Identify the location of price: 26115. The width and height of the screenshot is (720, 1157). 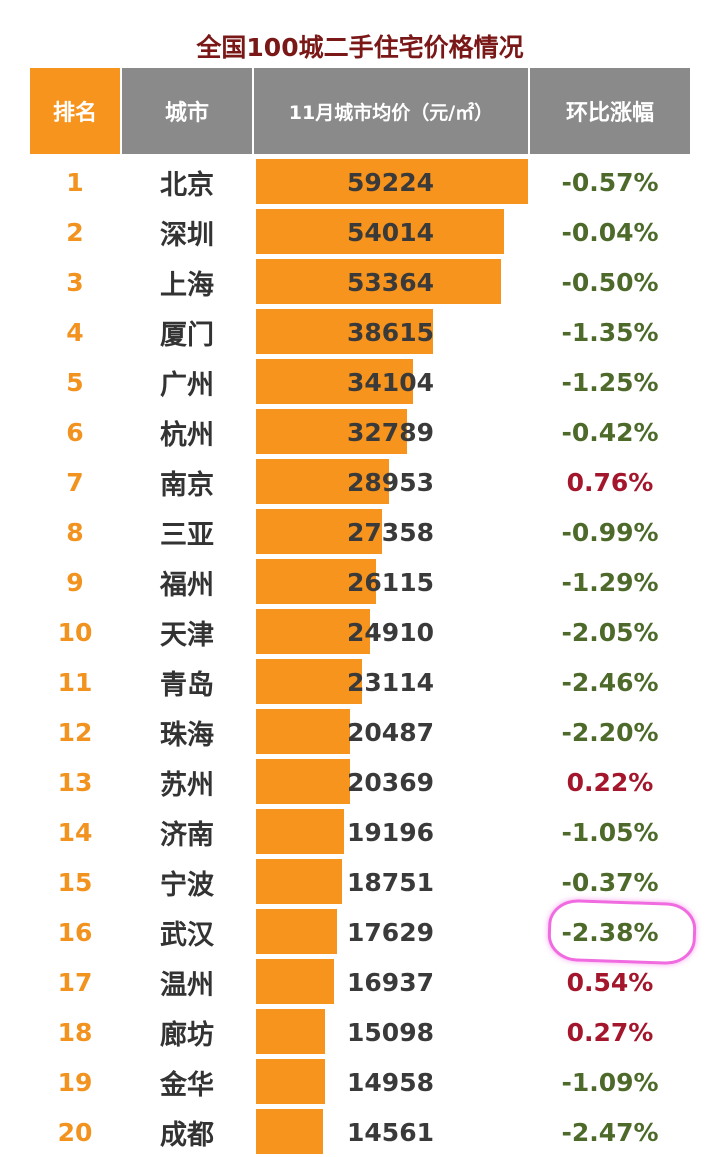
(390, 582).